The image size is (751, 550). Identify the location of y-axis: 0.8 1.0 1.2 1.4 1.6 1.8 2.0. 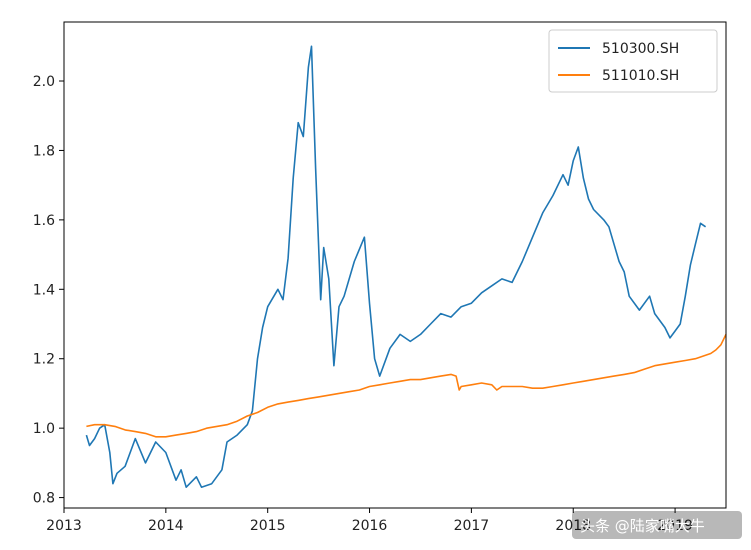
(48, 290).